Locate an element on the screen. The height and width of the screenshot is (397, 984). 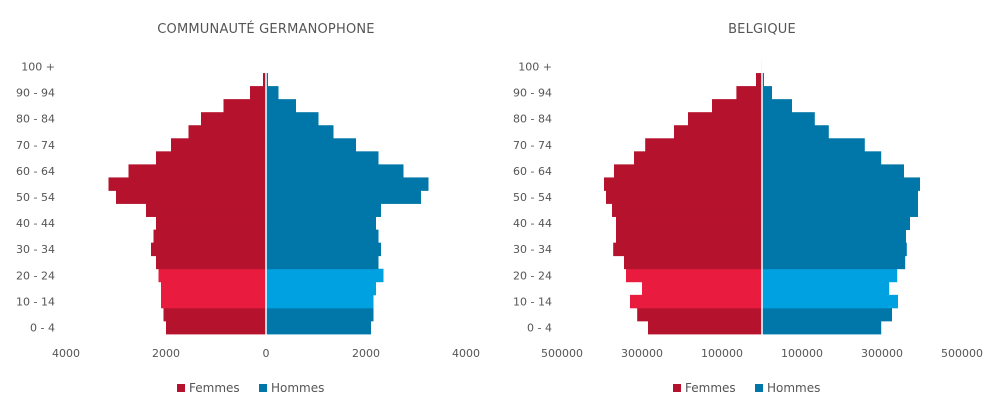
x-tick-label: 2000 is located at coordinates (366, 353).